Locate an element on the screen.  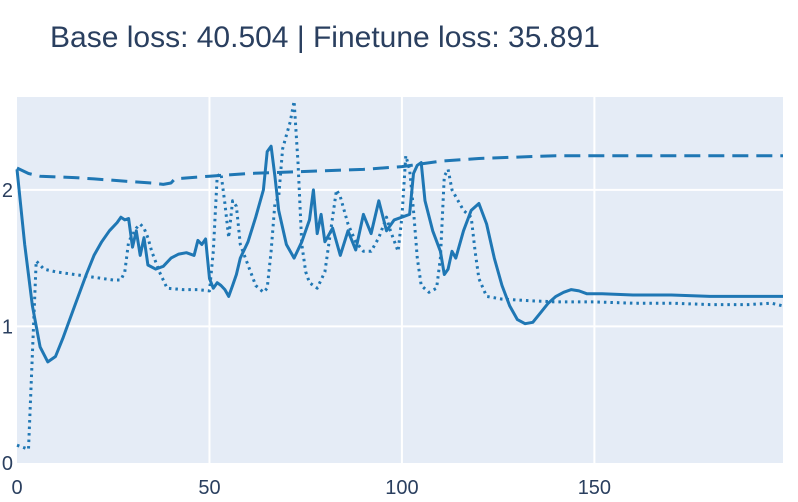
y-tick-label: 1 is located at coordinates (7, 327).